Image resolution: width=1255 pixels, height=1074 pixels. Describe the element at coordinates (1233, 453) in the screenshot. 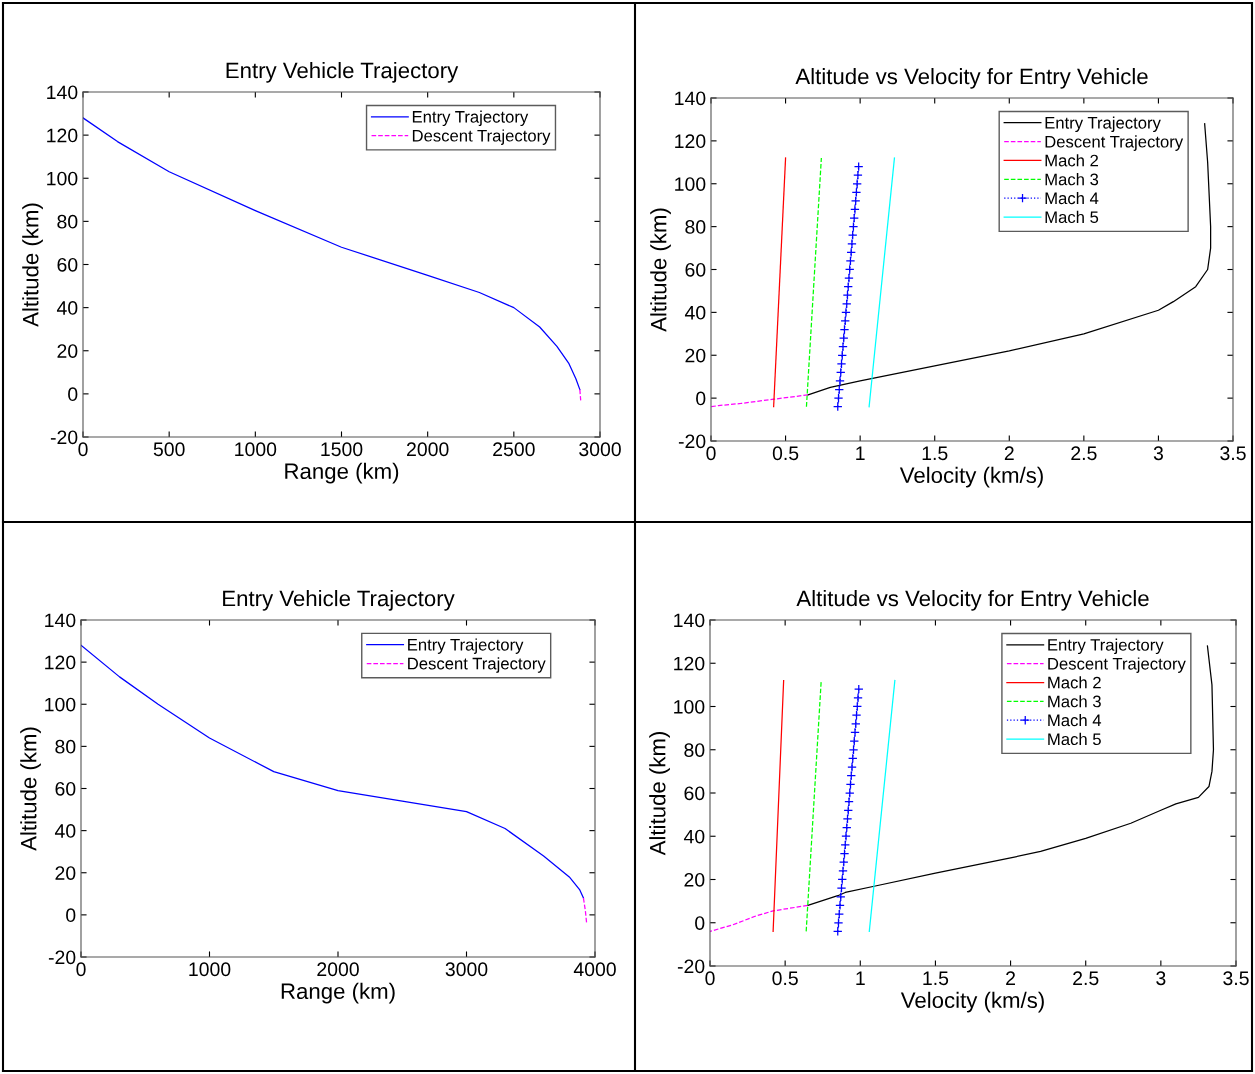

I see `x-tick-label: 3.5` at that location.